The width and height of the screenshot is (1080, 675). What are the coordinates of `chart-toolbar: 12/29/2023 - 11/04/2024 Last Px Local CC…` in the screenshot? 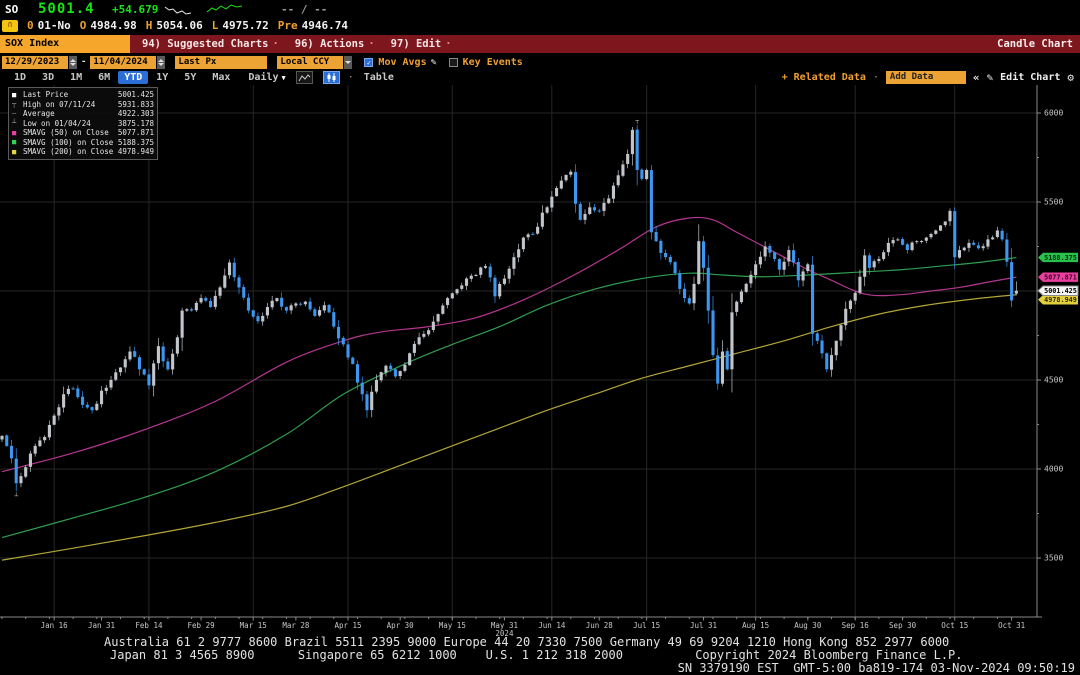 It's located at (540, 62).